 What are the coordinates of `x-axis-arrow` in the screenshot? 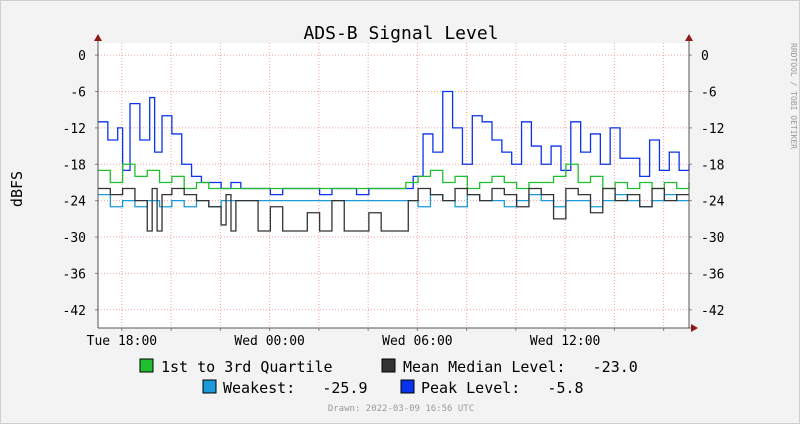 It's located at (694, 328).